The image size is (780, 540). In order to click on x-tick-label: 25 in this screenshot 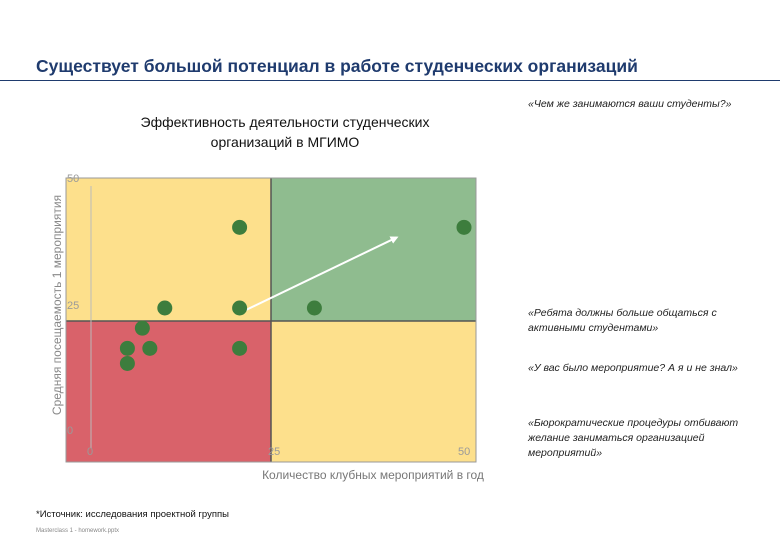, I will do `click(274, 452)`.